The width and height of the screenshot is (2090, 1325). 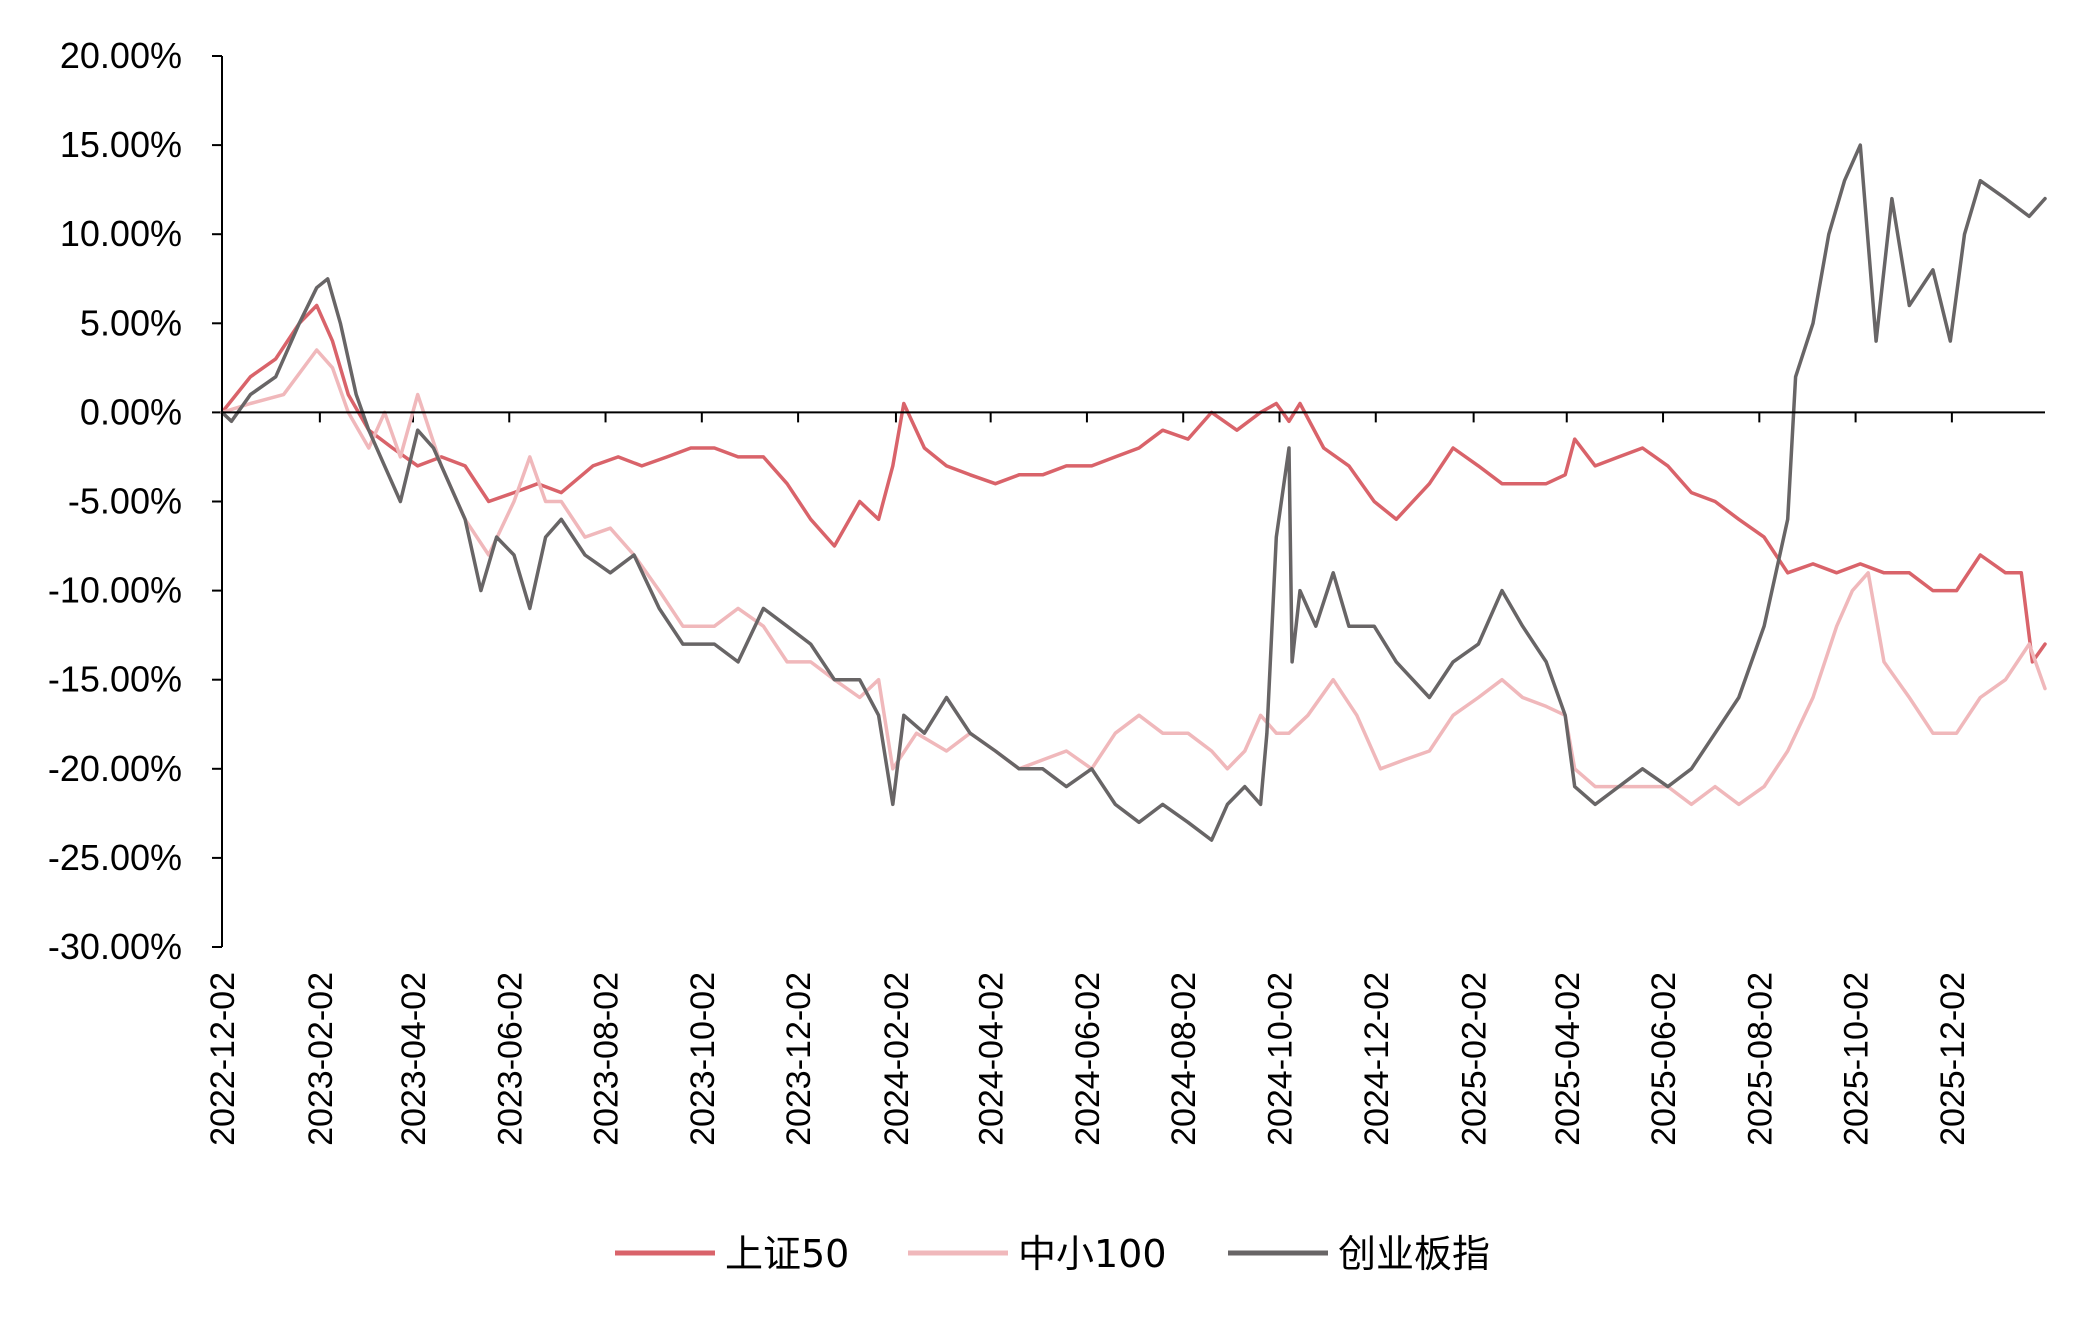 What do you see at coordinates (1184, 1059) in the screenshot?
I see `x-tick-label: 2024-08-02` at bounding box center [1184, 1059].